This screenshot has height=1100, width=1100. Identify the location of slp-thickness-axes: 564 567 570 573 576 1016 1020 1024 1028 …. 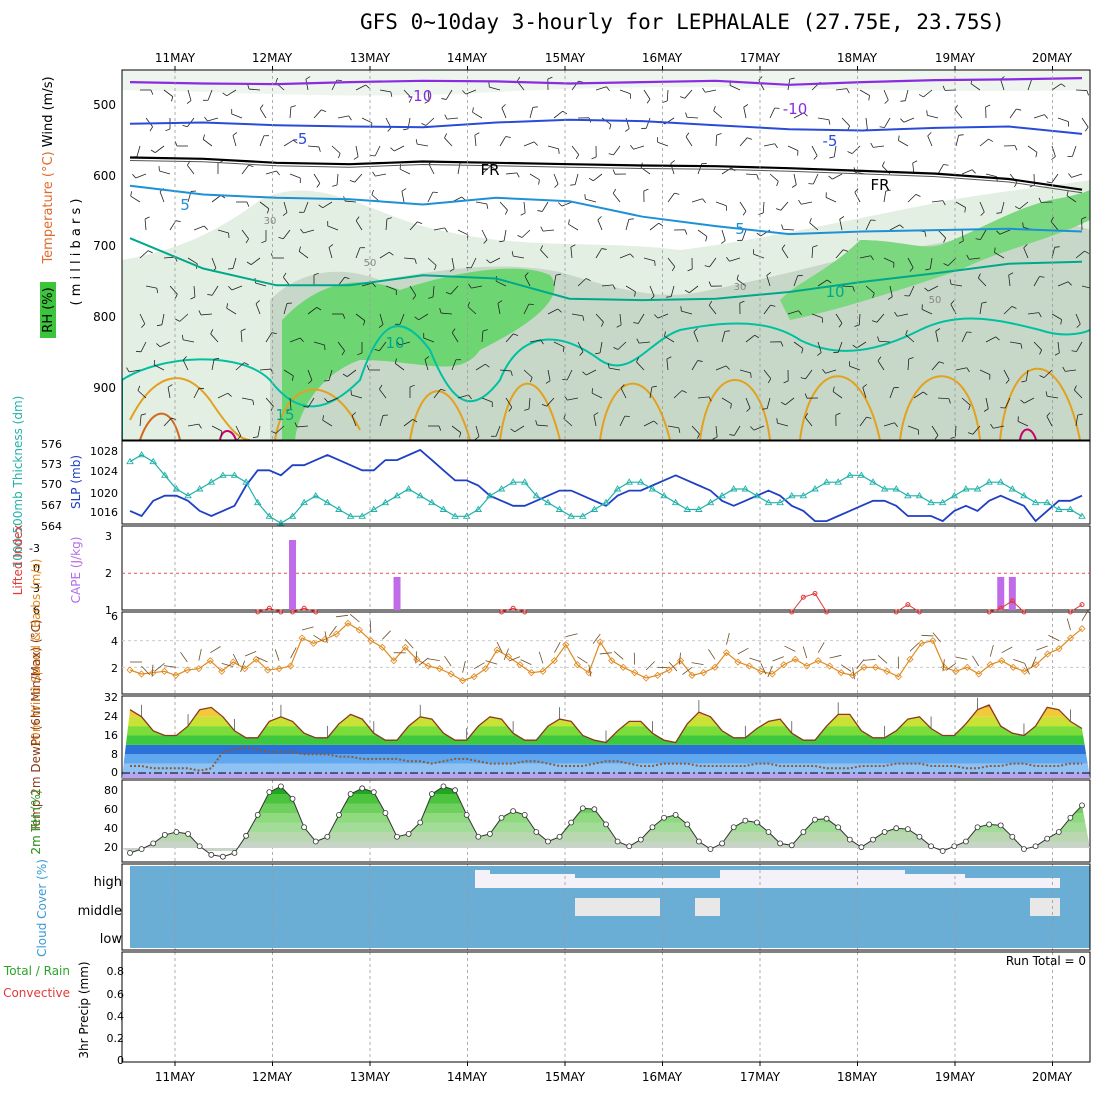
(64, 482).